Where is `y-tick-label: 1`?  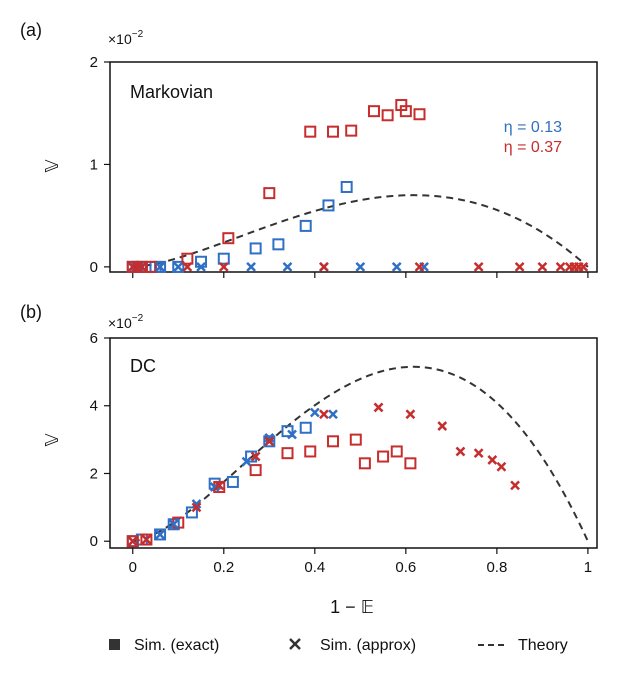
y-tick-label: 1 is located at coordinates (94, 164).